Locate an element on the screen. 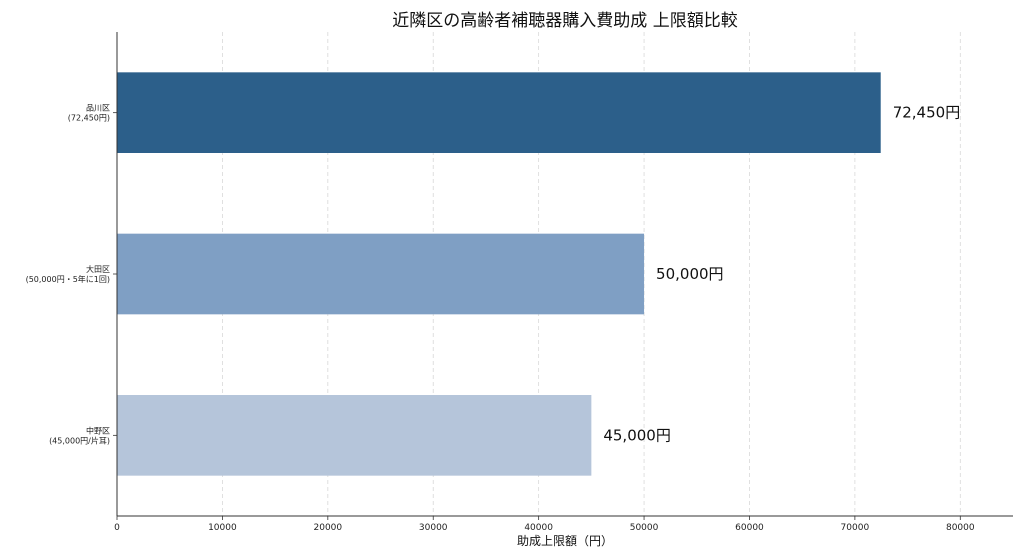 The width and height of the screenshot is (1024, 559). x-tick-label: 50000 is located at coordinates (644, 528).